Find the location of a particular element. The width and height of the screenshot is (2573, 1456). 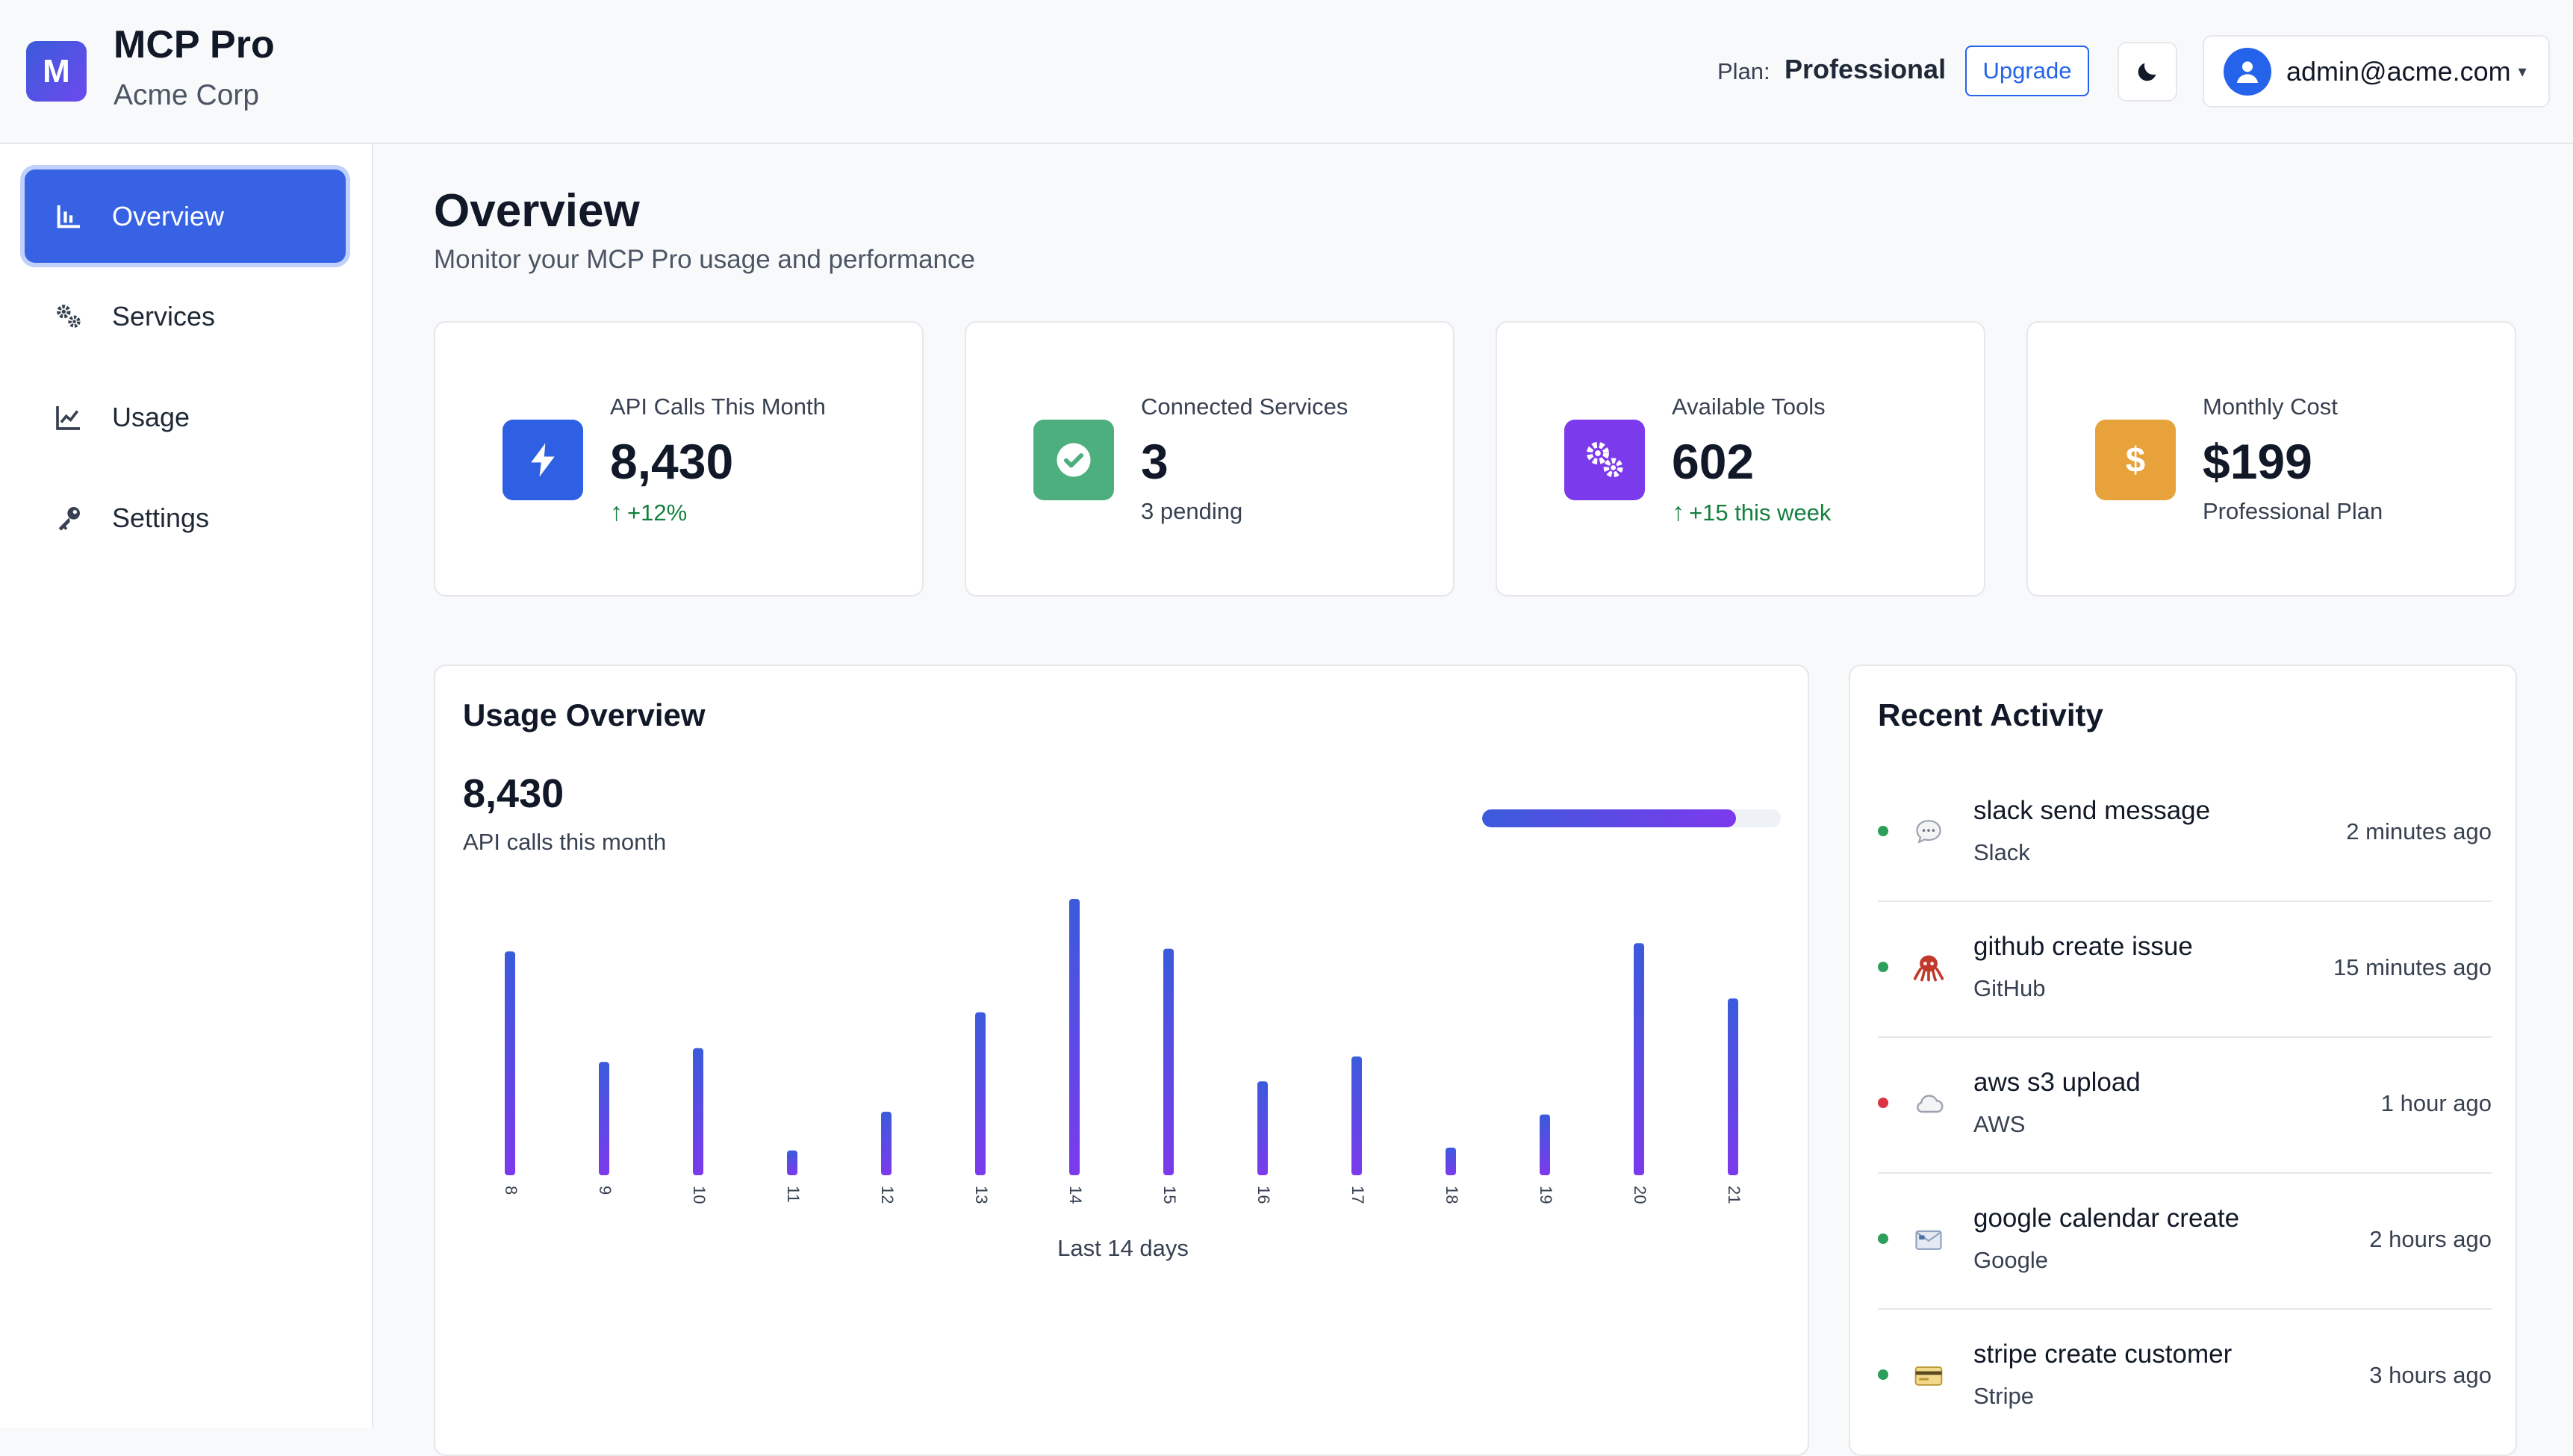

app-title: MCP Pro is located at coordinates (194, 44).